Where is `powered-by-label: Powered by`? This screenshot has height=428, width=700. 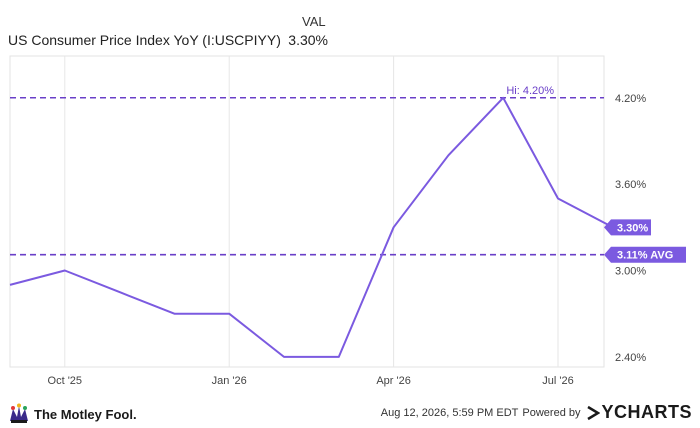
powered-by-label: Powered by is located at coordinates (551, 412).